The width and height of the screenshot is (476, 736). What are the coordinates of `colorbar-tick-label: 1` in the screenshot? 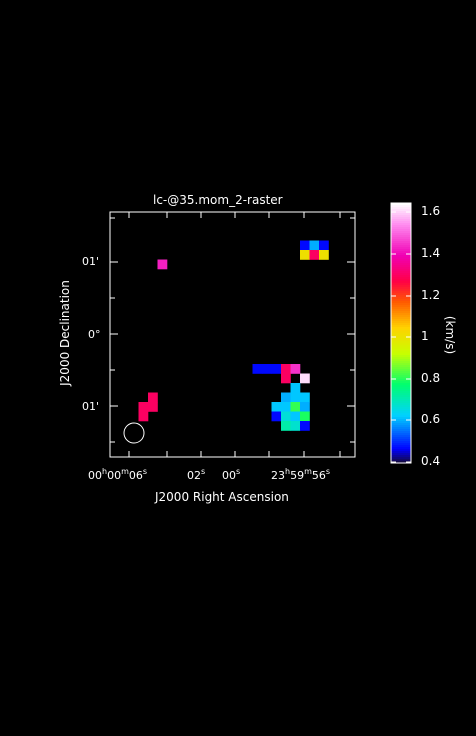 It's located at (425, 336).